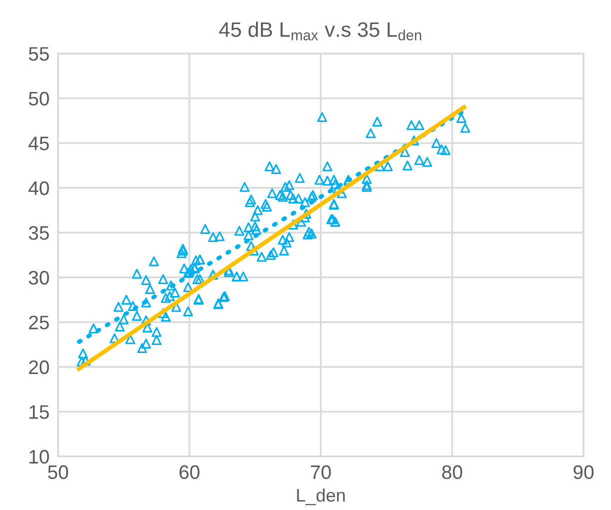 This screenshot has width=611, height=510. Describe the element at coordinates (38, 99) in the screenshot. I see `y-tick-label: 50` at that location.